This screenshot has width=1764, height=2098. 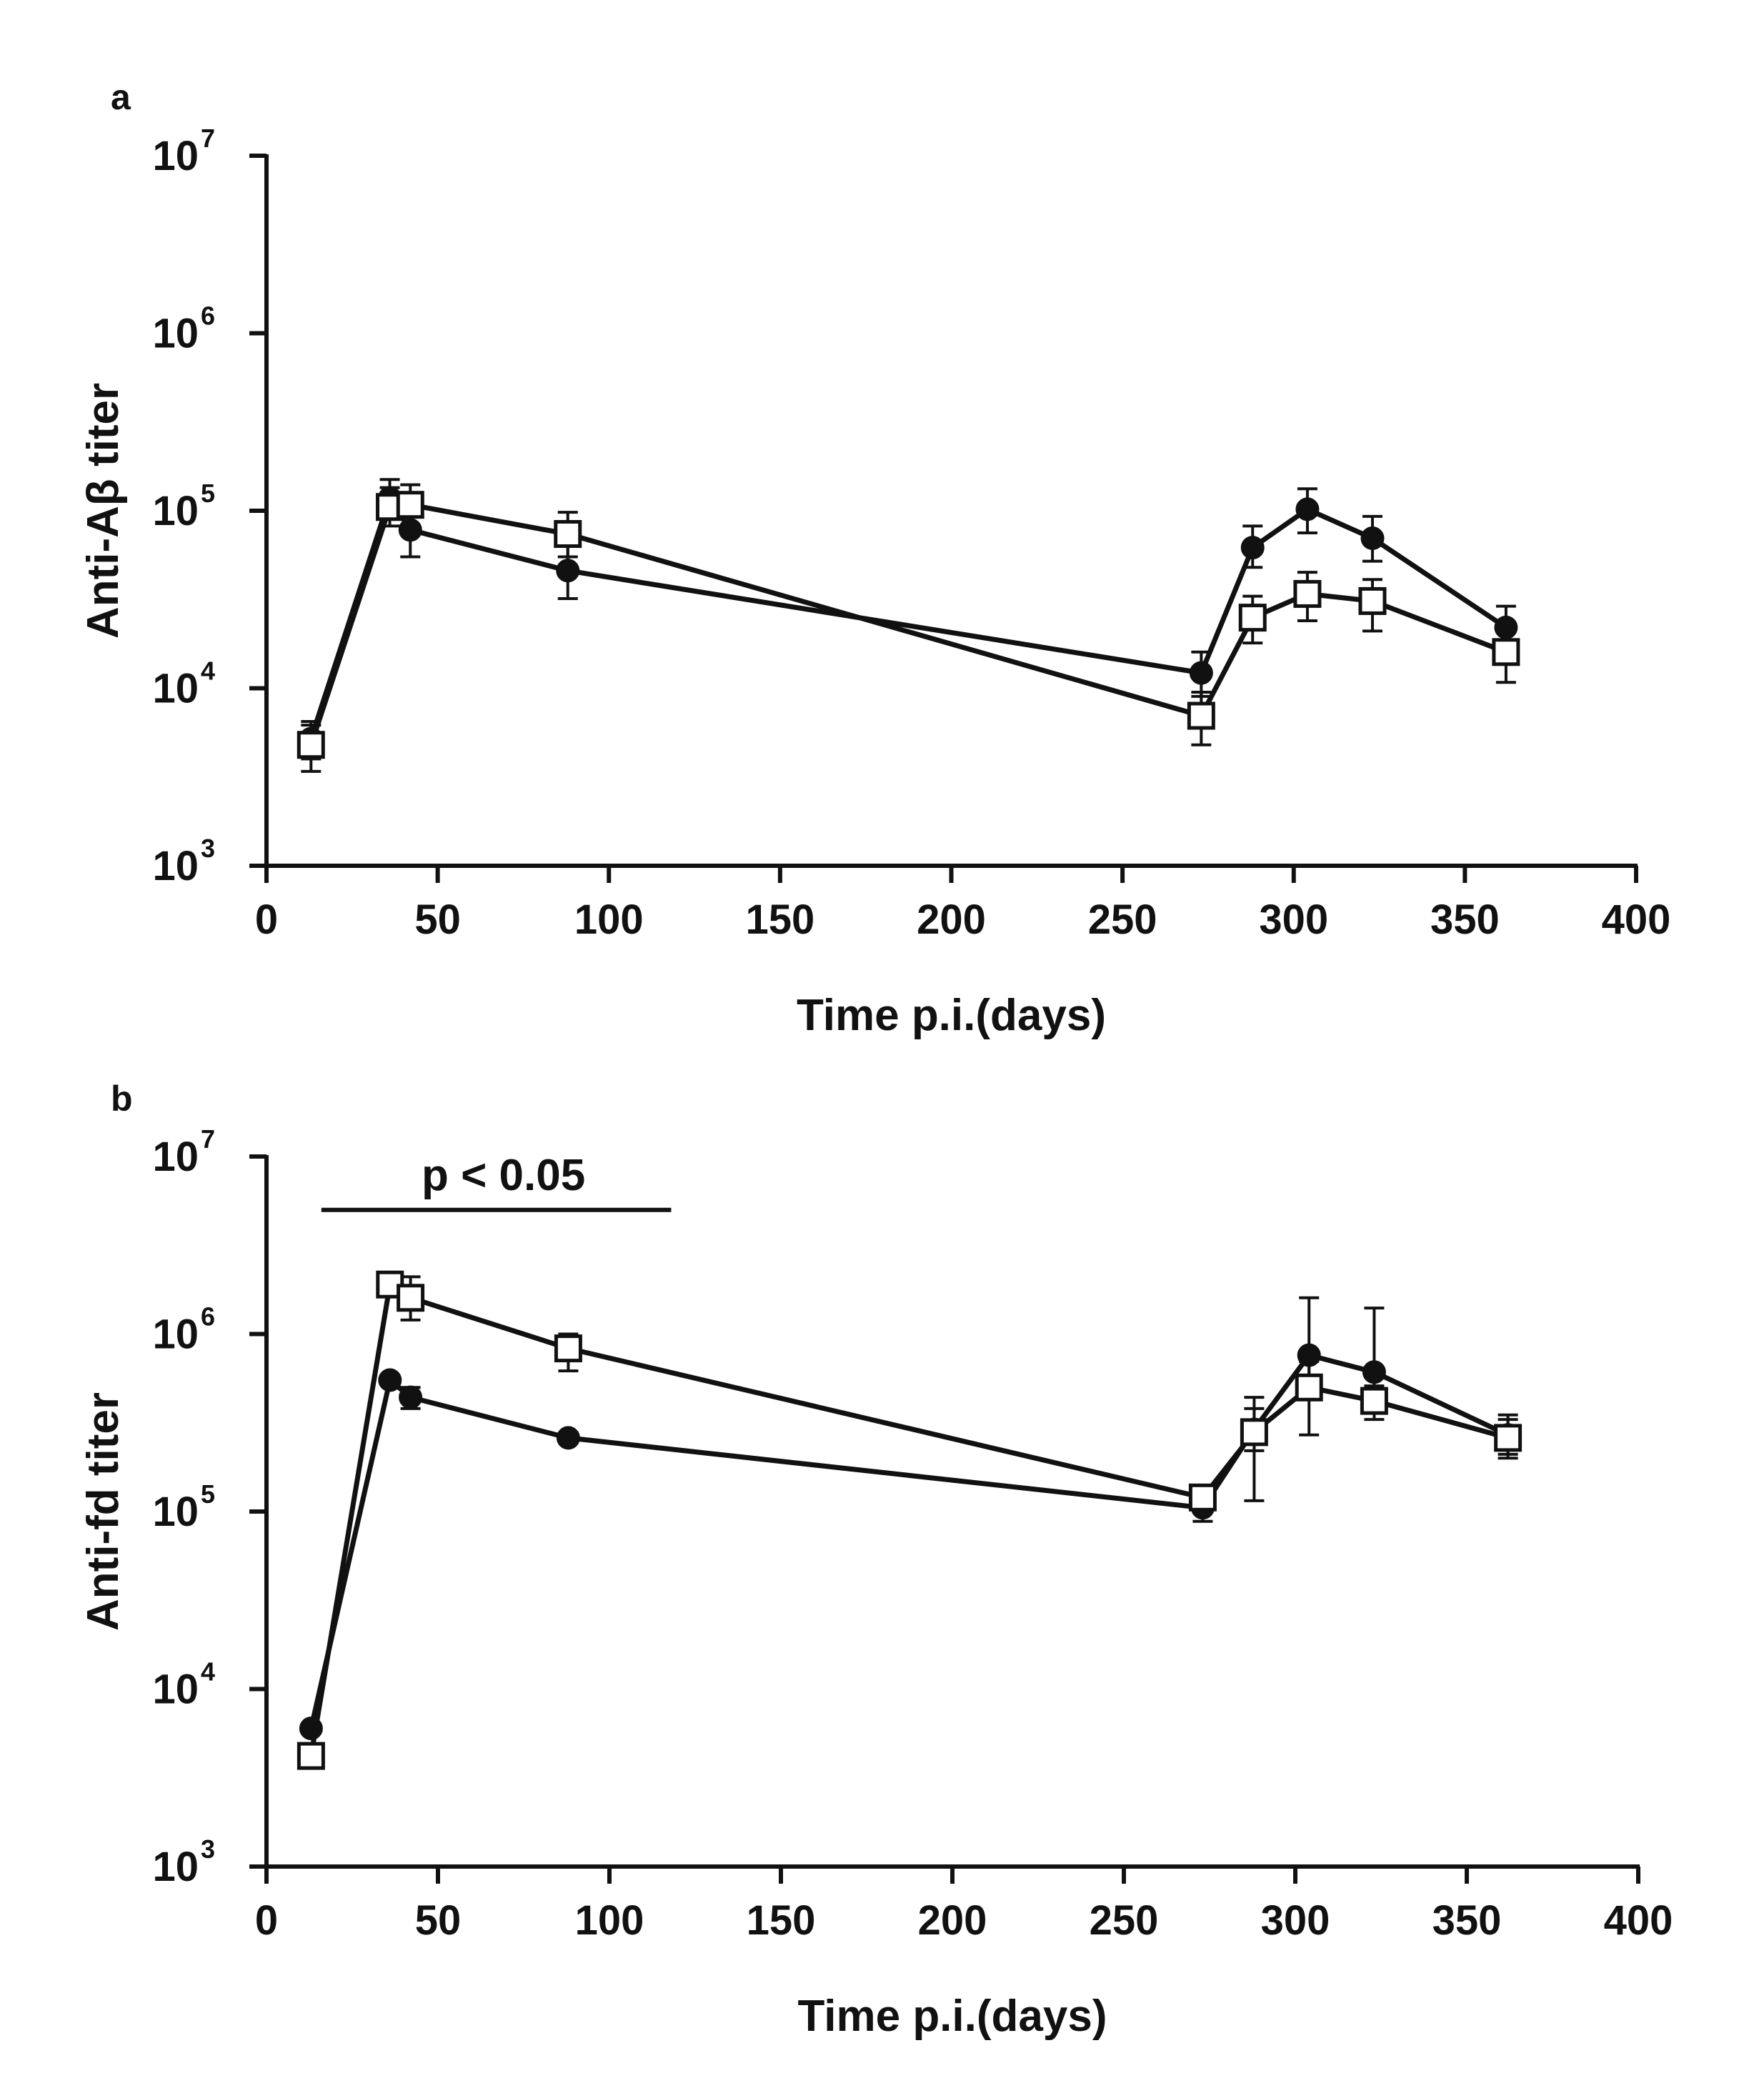 What do you see at coordinates (104, 511) in the screenshot?
I see `y-axis-title: Anti-Aβ titer` at bounding box center [104, 511].